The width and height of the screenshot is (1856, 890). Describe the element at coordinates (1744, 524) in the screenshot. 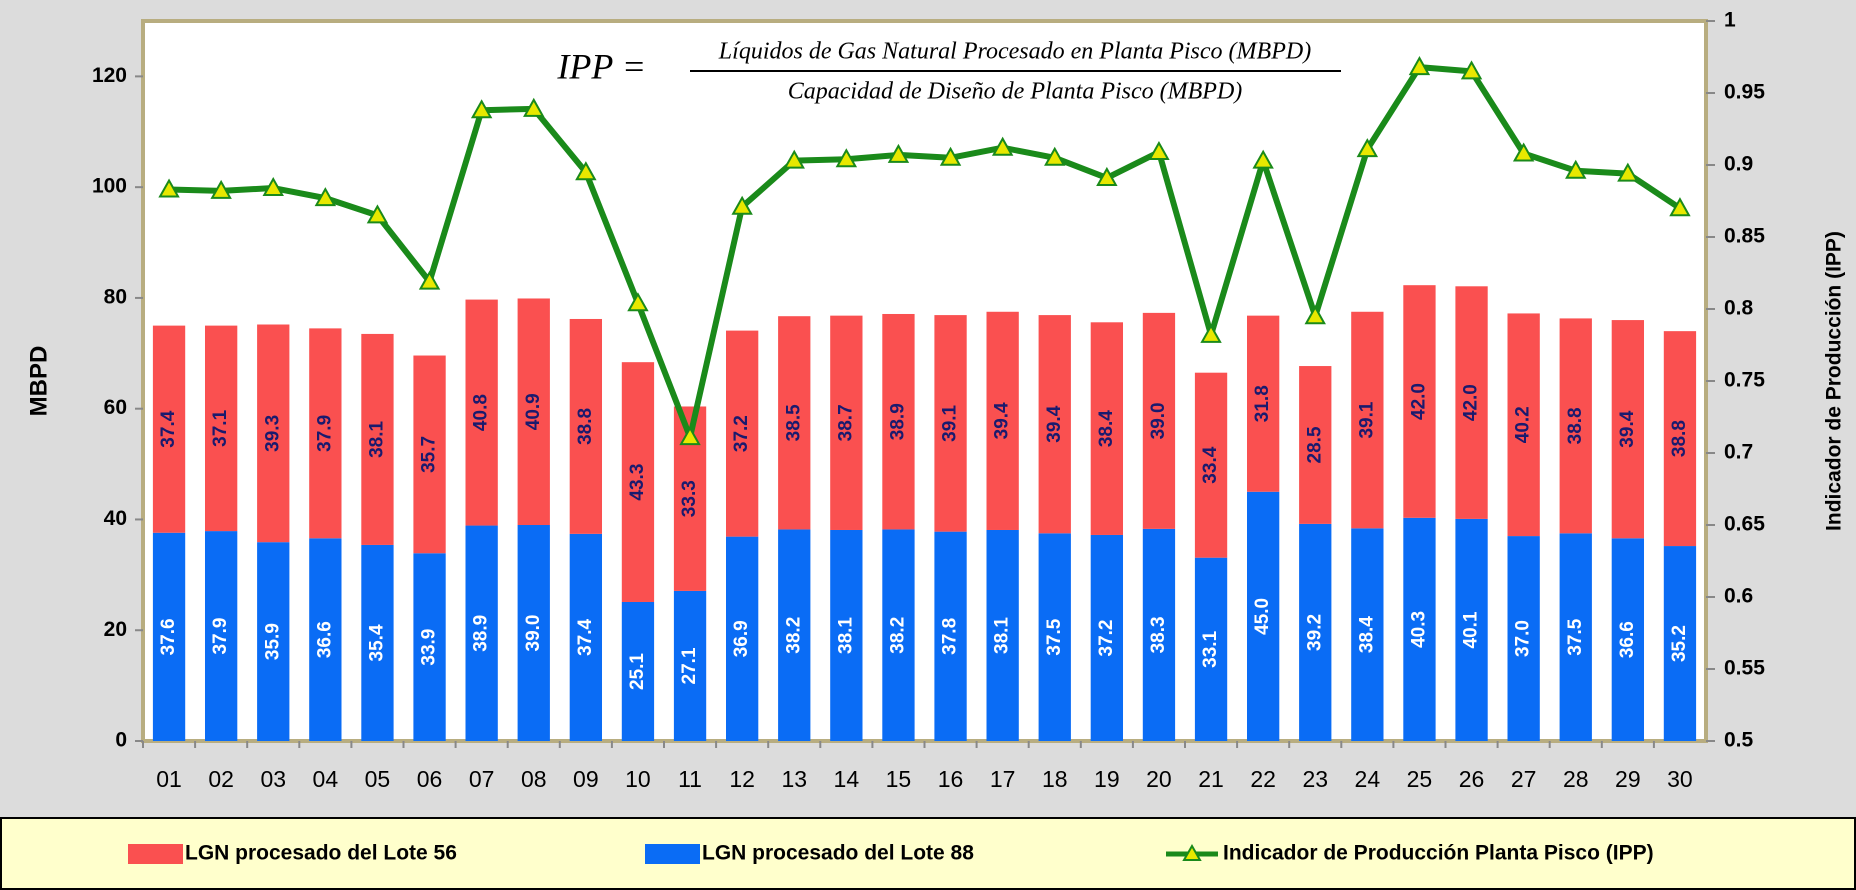

I see `y2-tick-label: 0.65` at that location.